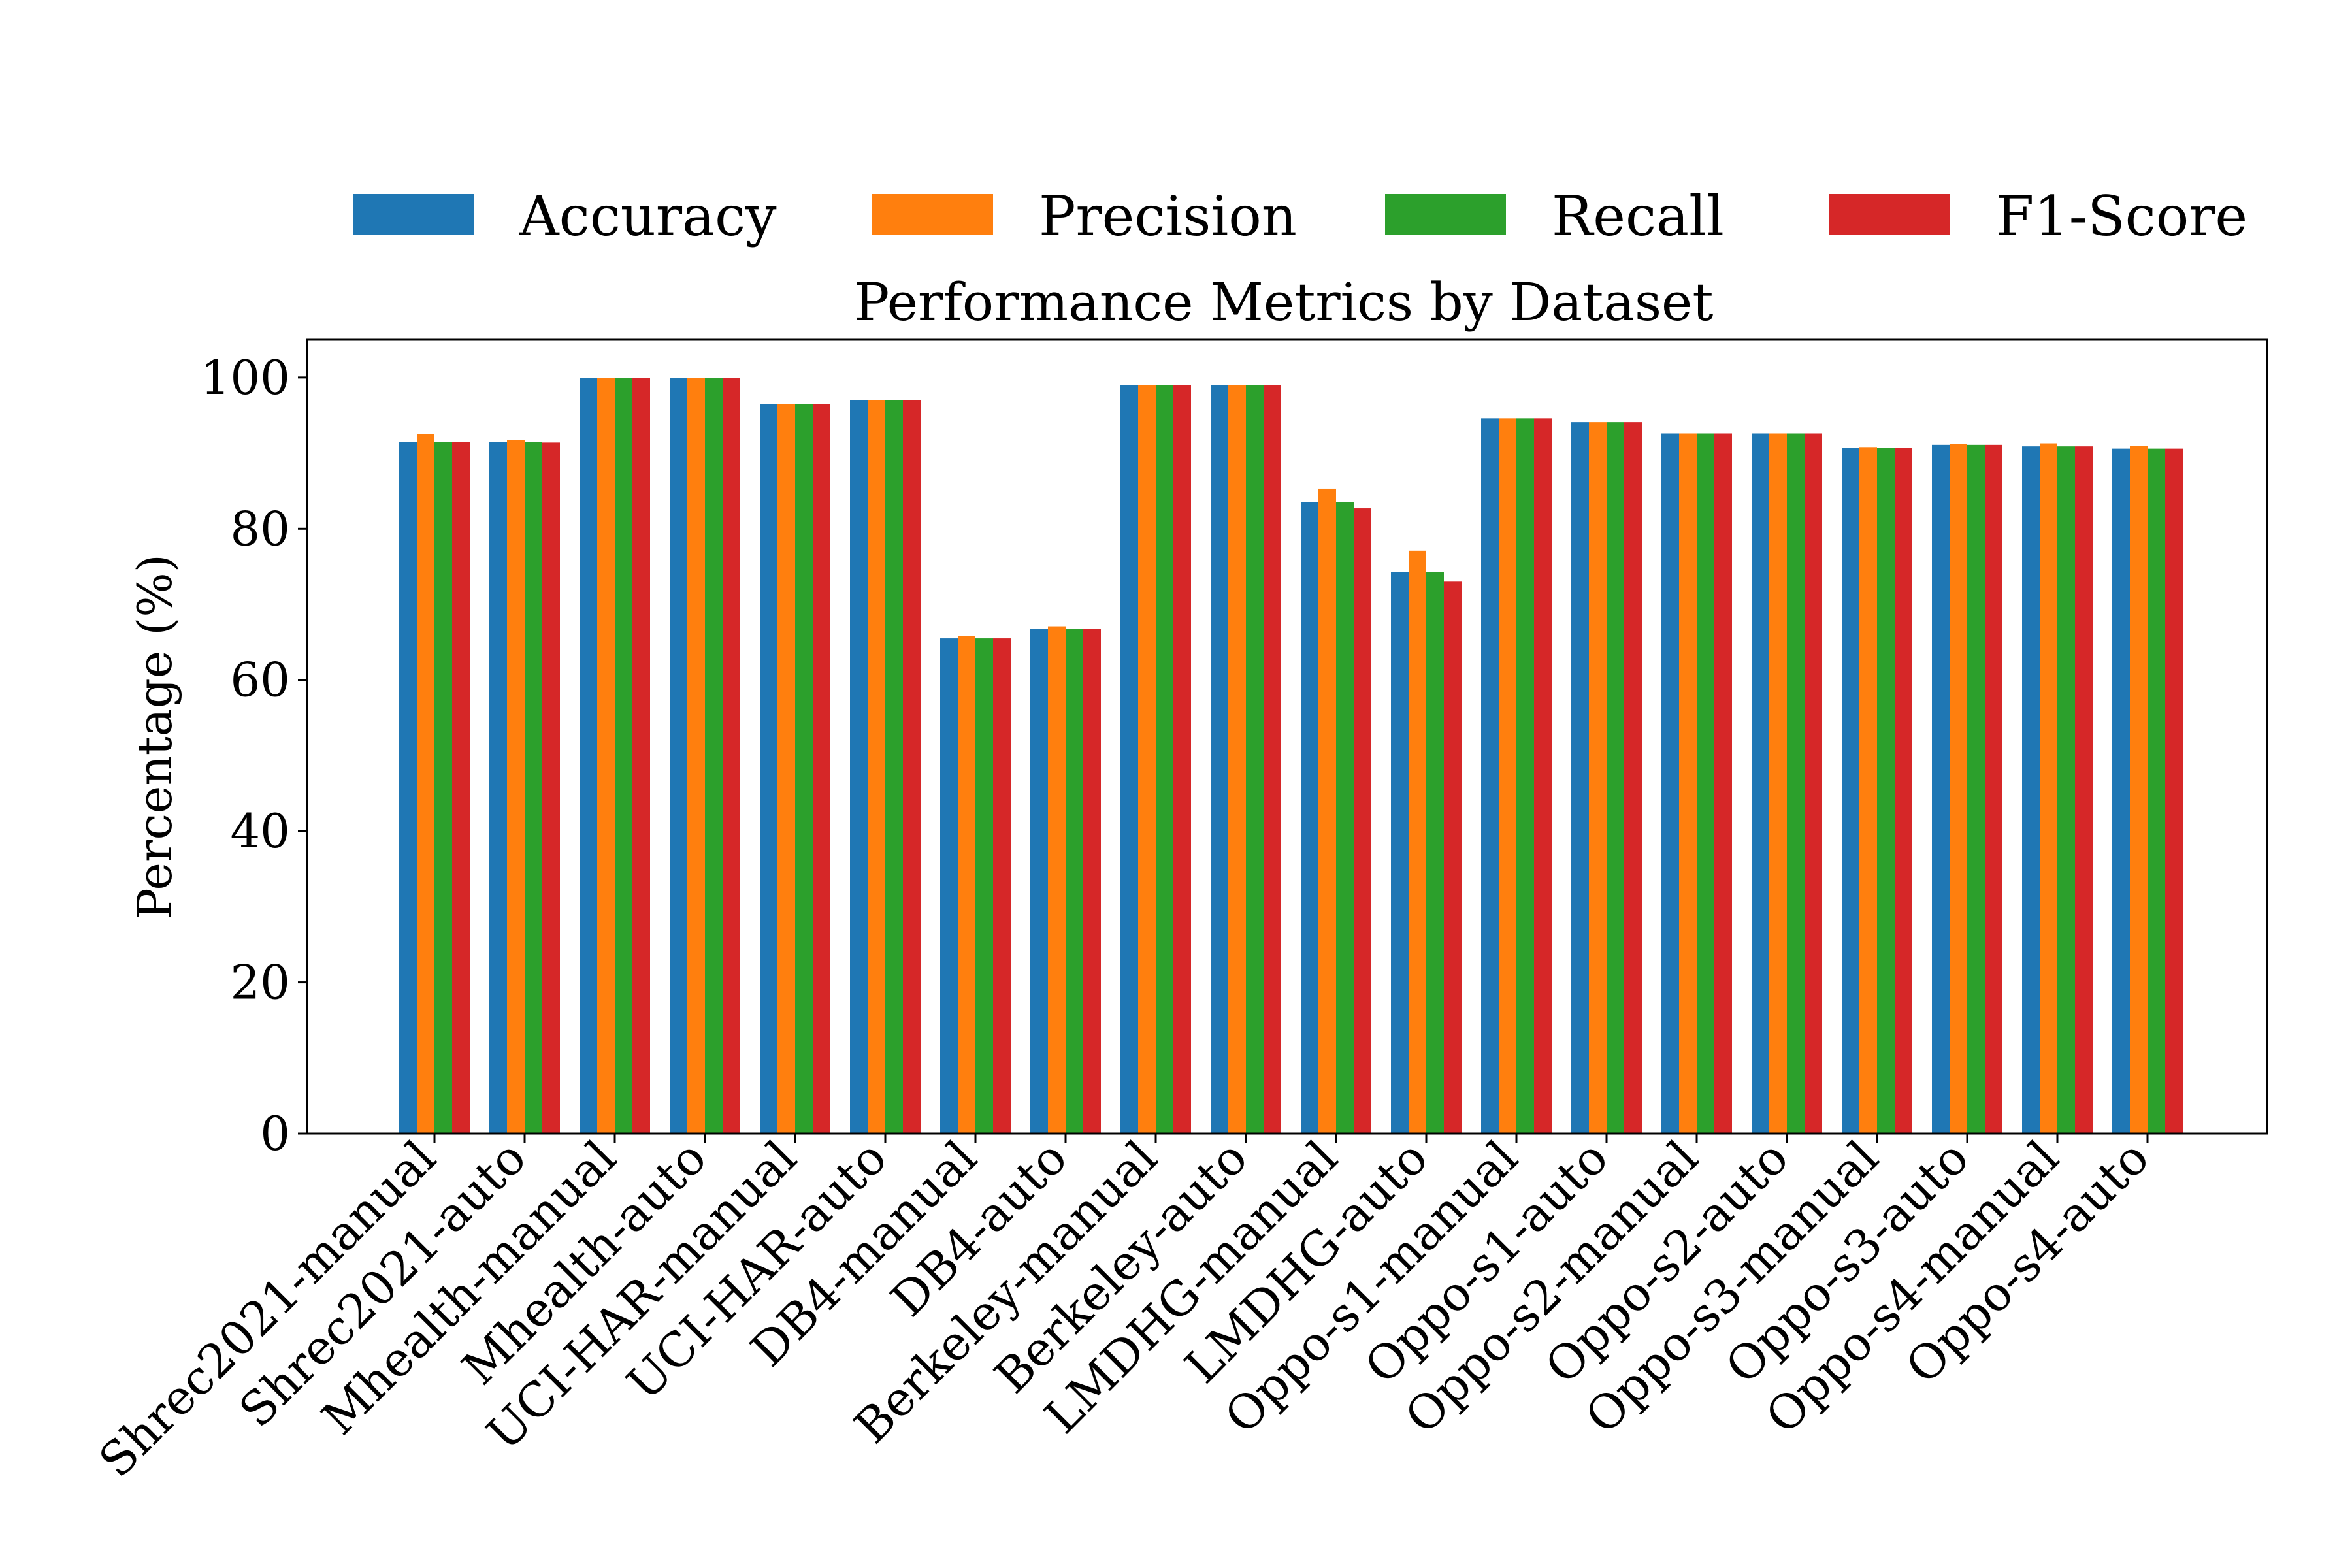 This screenshot has height=1568, width=2352. What do you see at coordinates (1300, 216) in the screenshot?
I see `legend: Accuracy Precision Recall F1-Score` at bounding box center [1300, 216].